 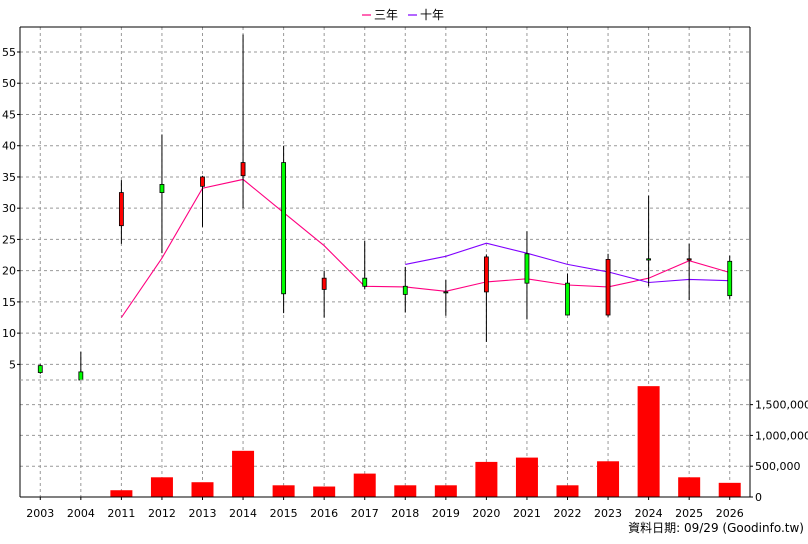 I want to click on x-tick-label: 2013, so click(x=203, y=513).